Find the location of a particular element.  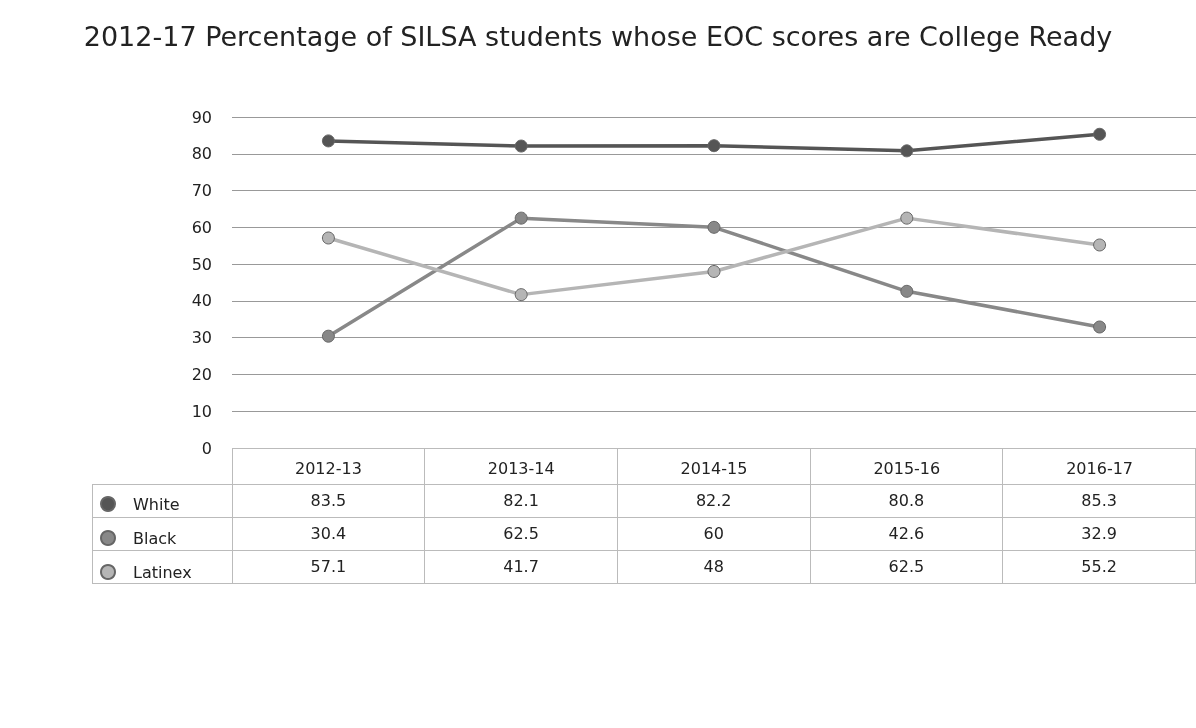

data-label: 41.7 is located at coordinates (521, 566).